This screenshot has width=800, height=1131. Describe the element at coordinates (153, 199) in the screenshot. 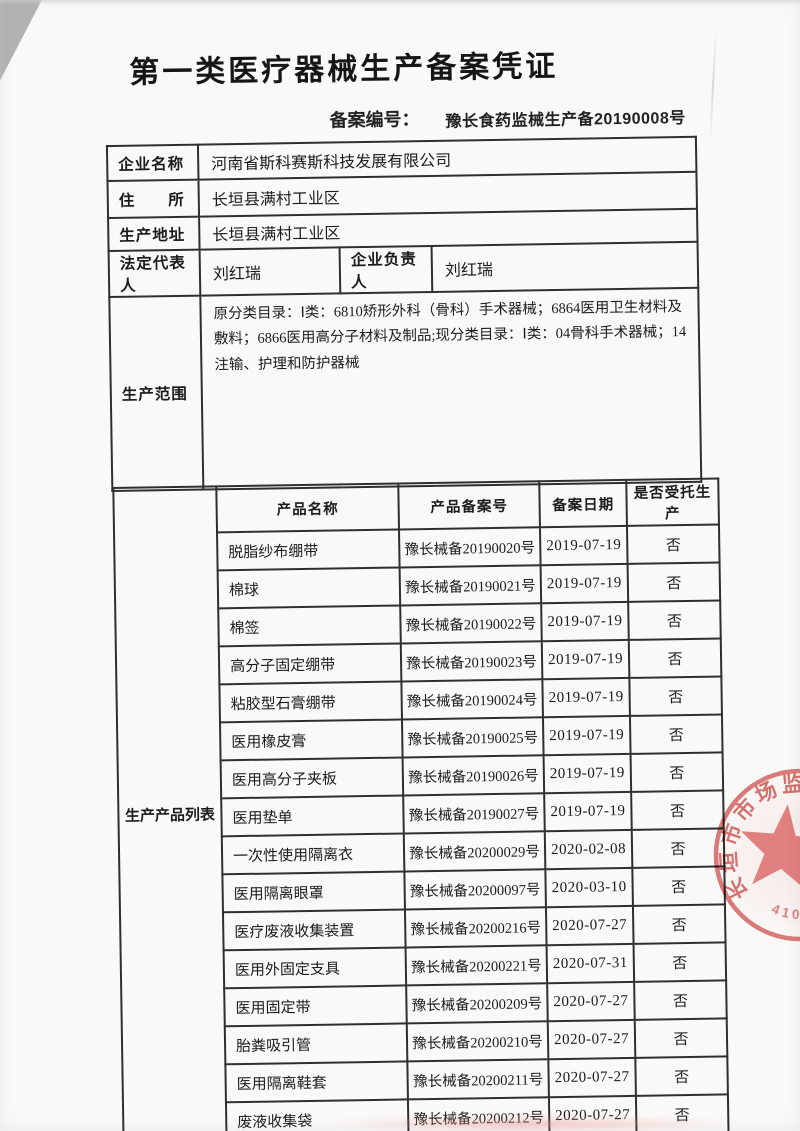

I see `info-label: 住 所` at that location.